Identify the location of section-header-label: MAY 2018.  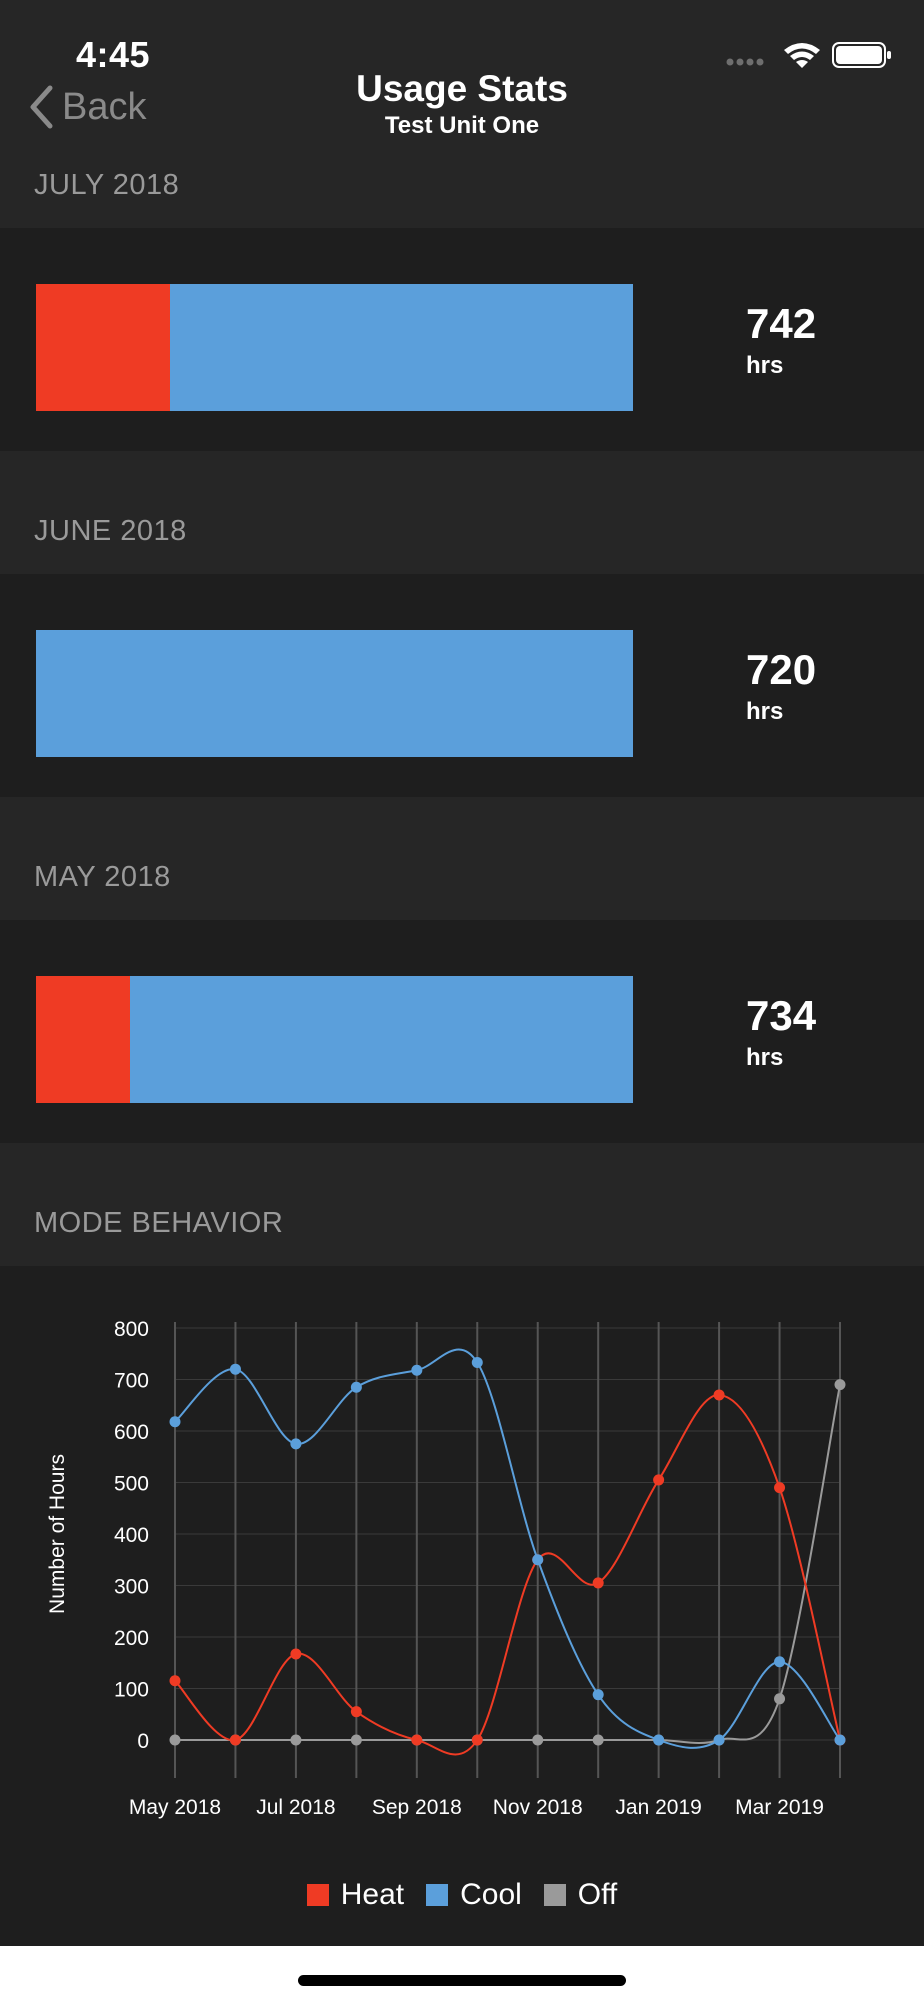
(102, 877).